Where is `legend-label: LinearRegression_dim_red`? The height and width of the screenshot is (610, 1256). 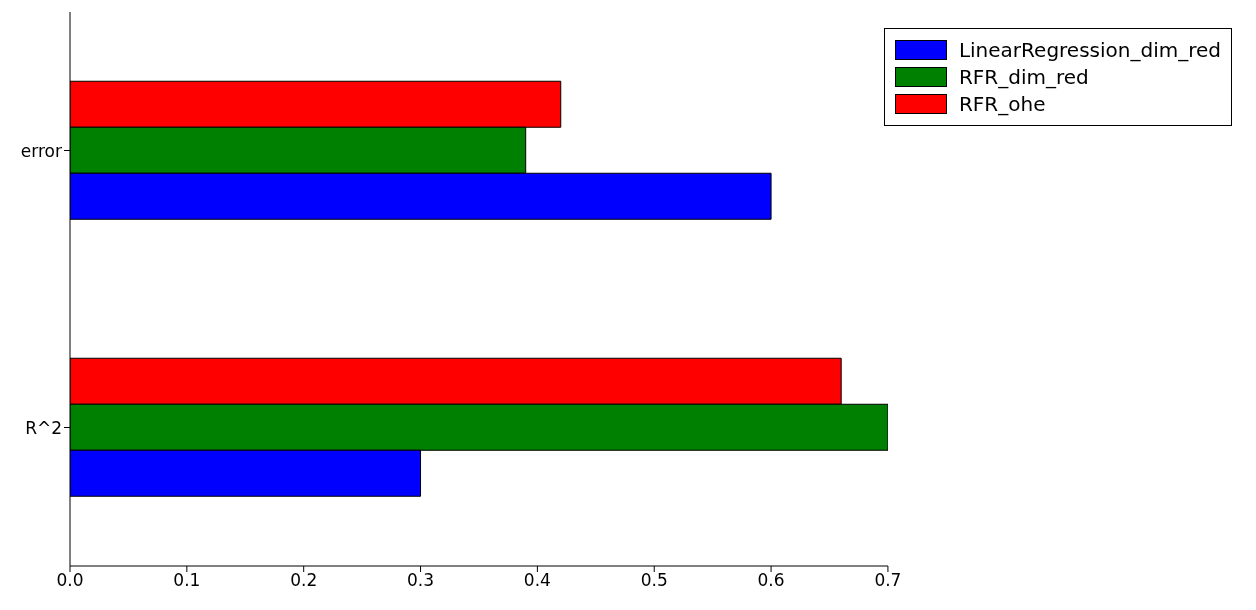
legend-label: LinearRegression_dim_red is located at coordinates (1089, 50).